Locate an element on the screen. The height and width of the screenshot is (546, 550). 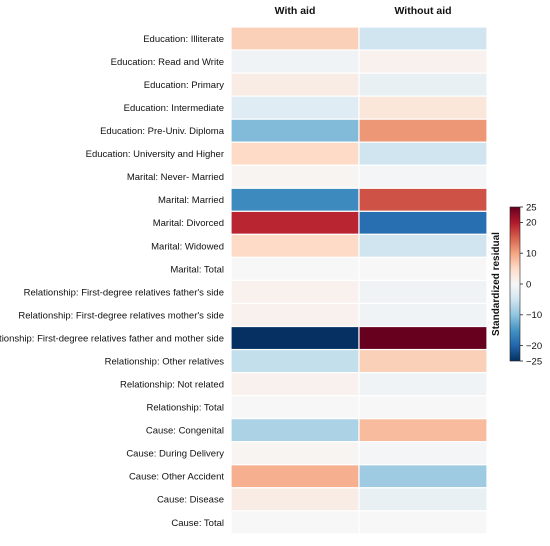
colorbar-tick-label: 10 is located at coordinates (531, 254).